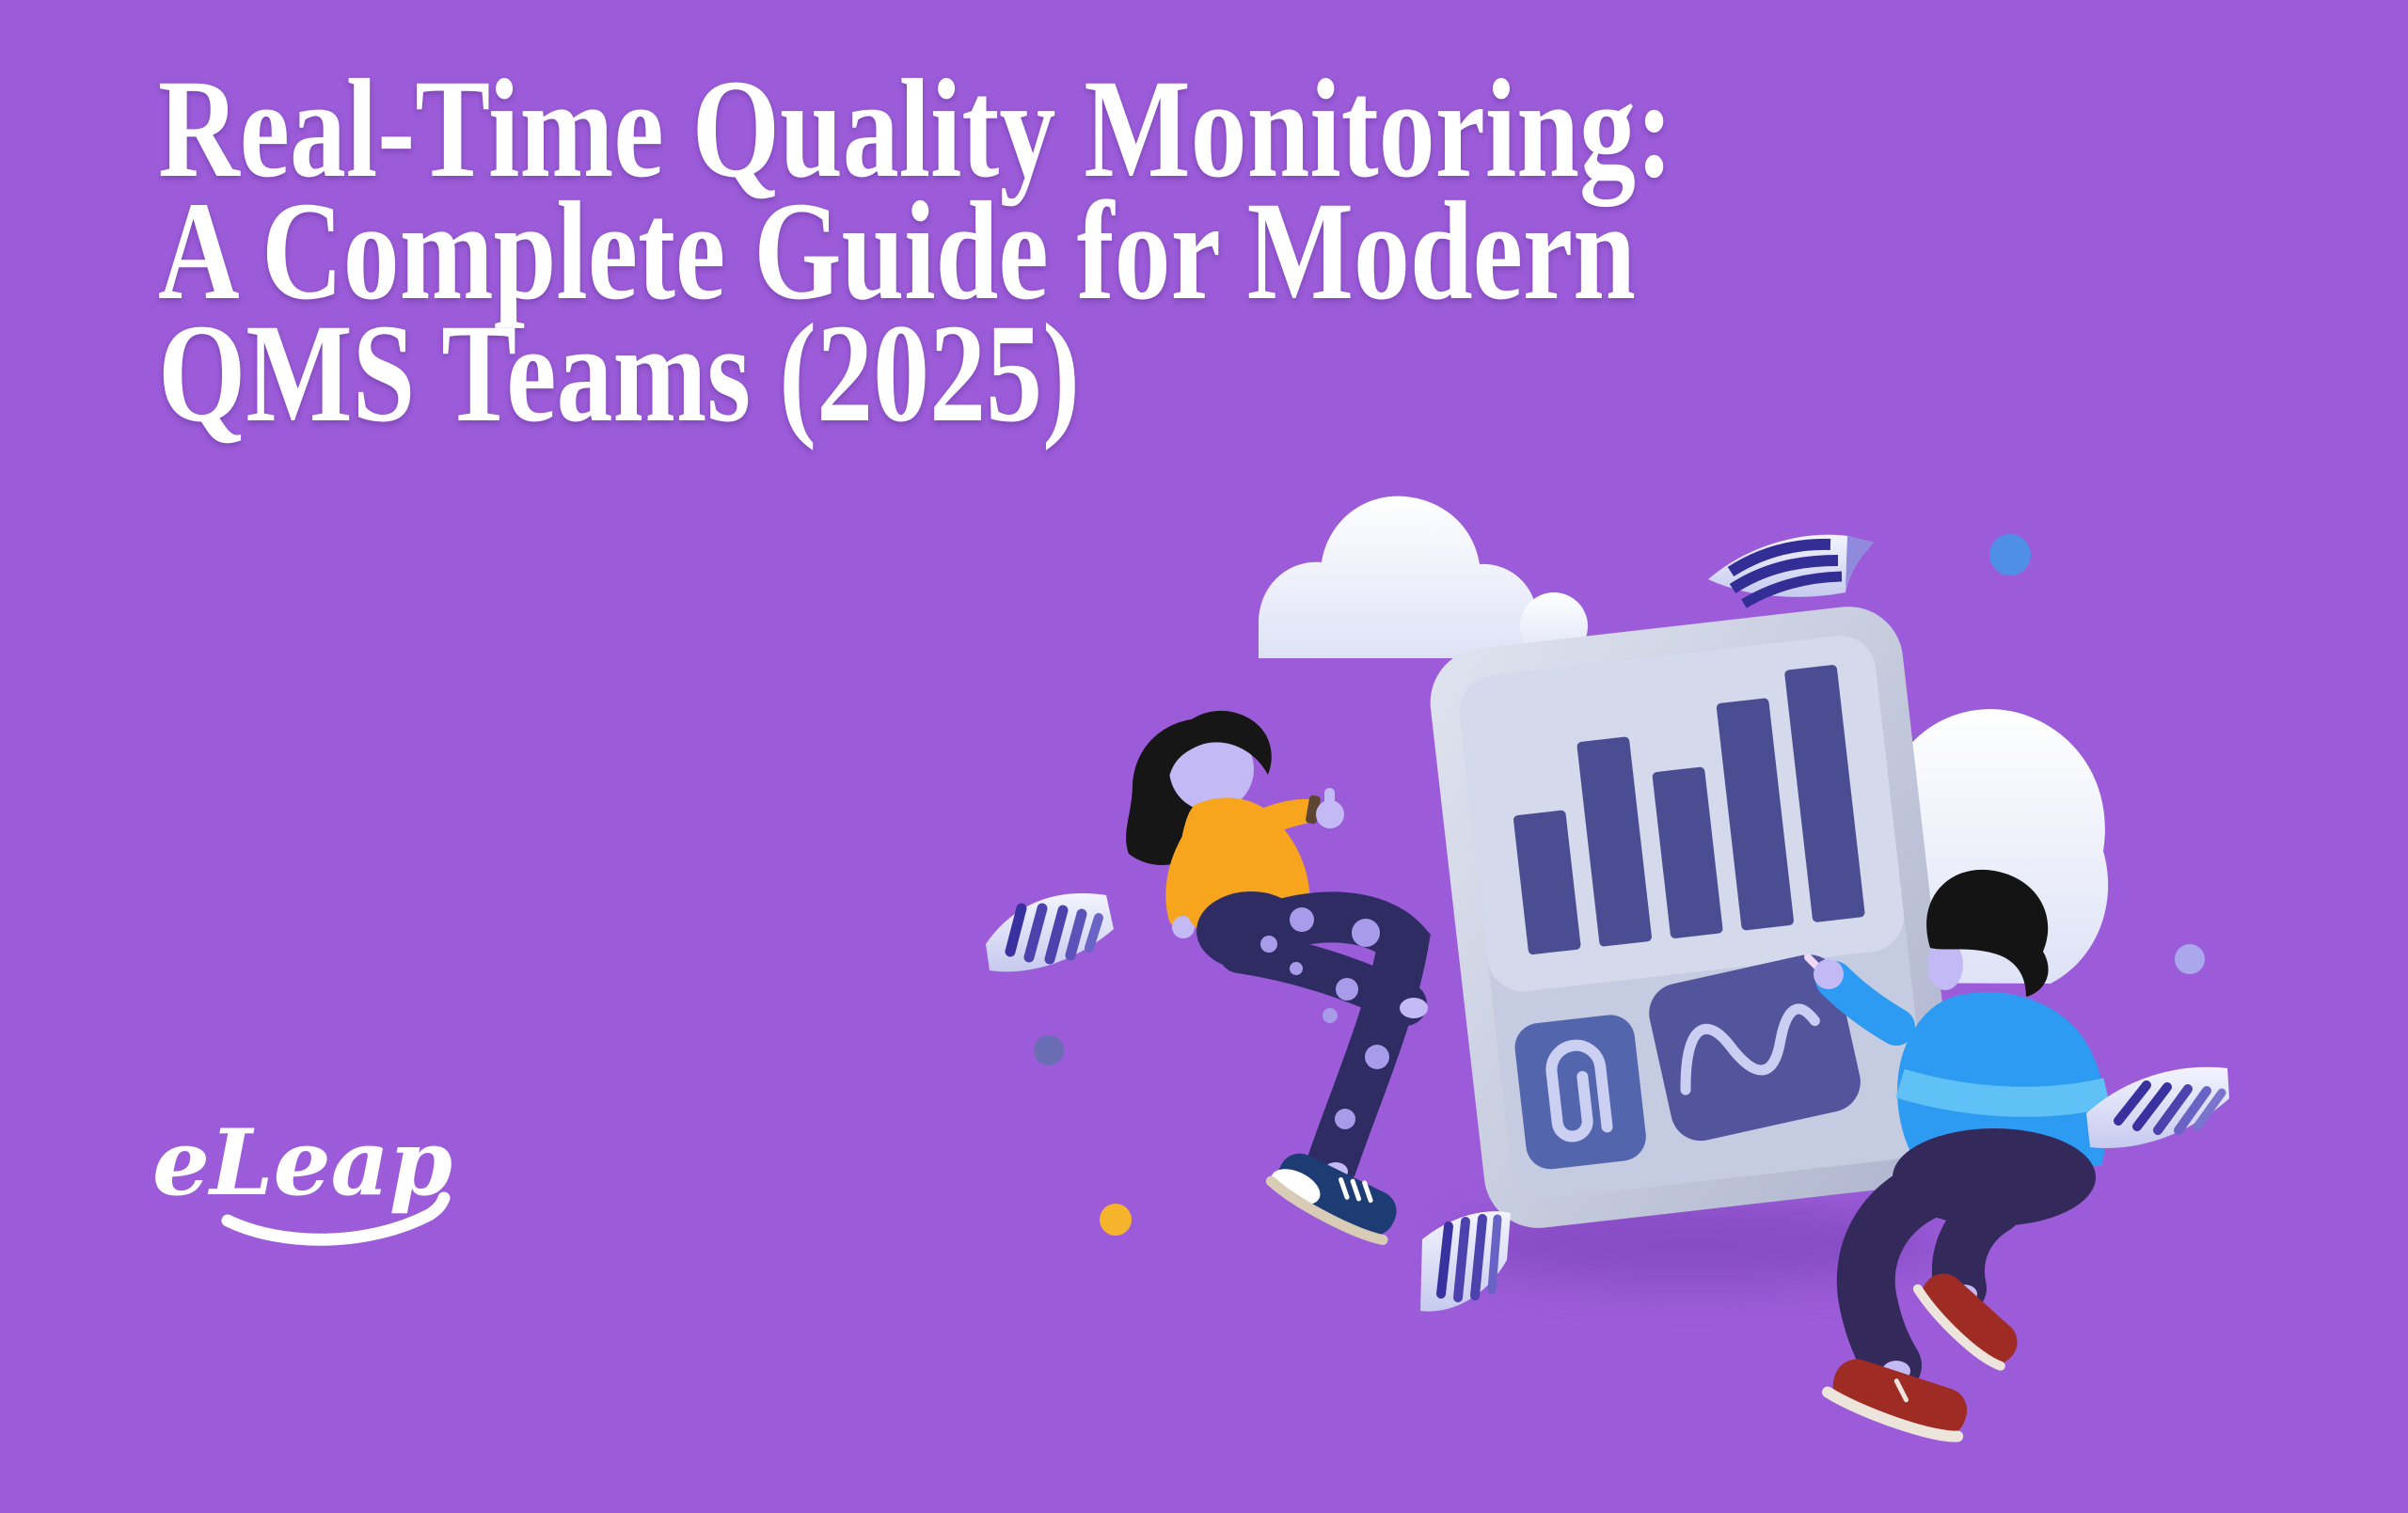  I want to click on character-woman, so click(1279, 977).